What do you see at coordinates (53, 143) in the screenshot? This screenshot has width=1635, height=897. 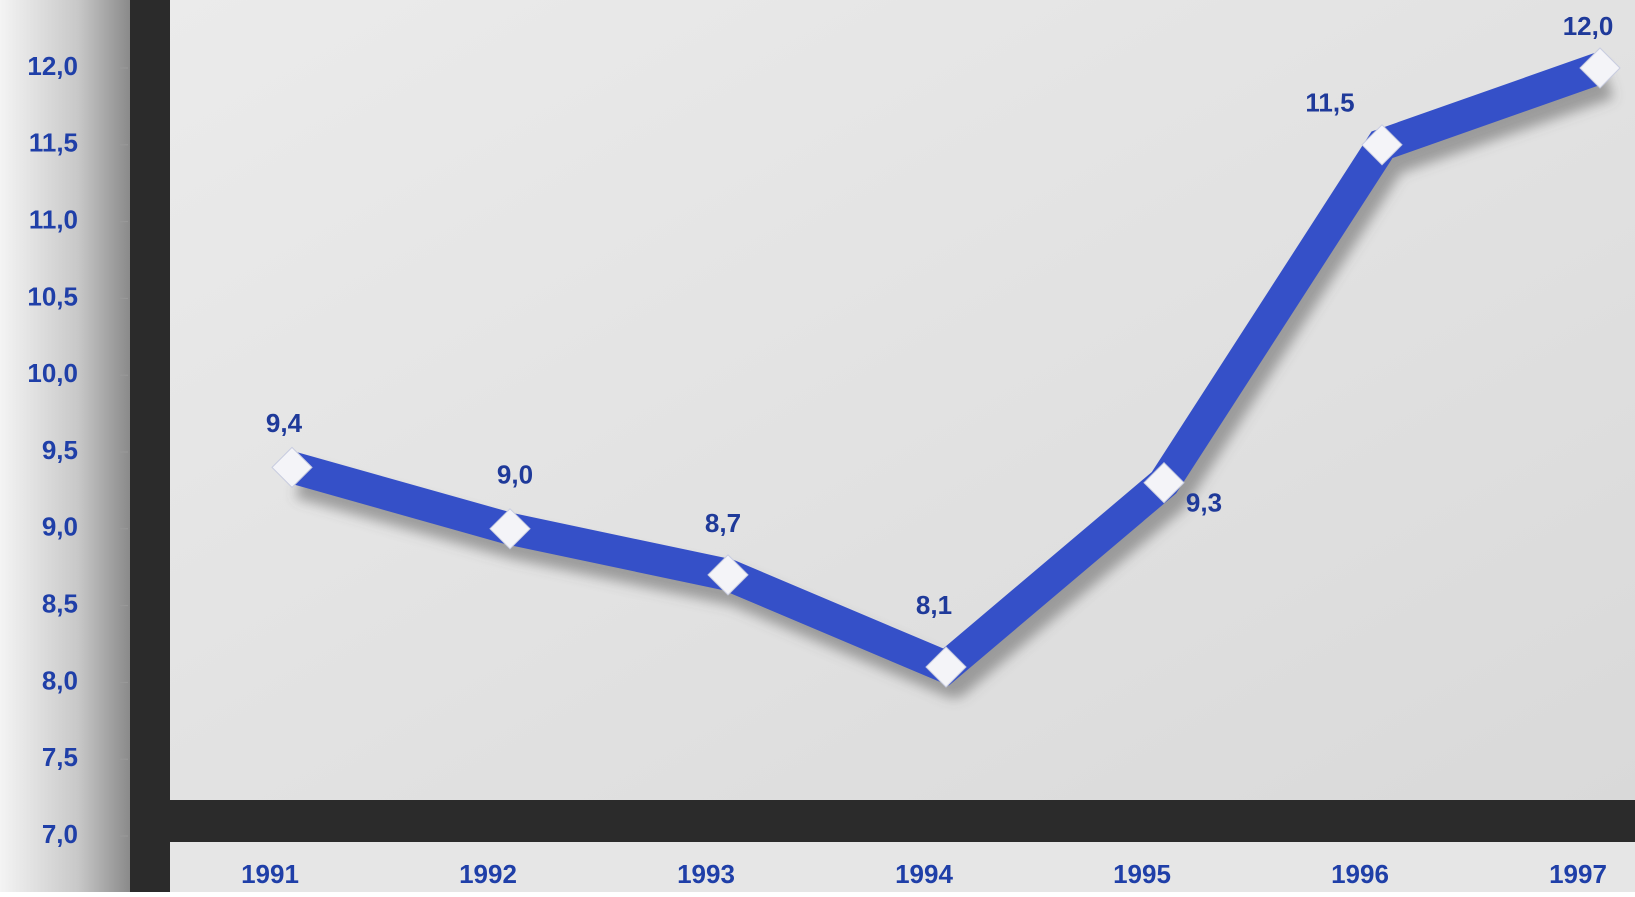 I see `y-tick-label: 11,5` at bounding box center [53, 143].